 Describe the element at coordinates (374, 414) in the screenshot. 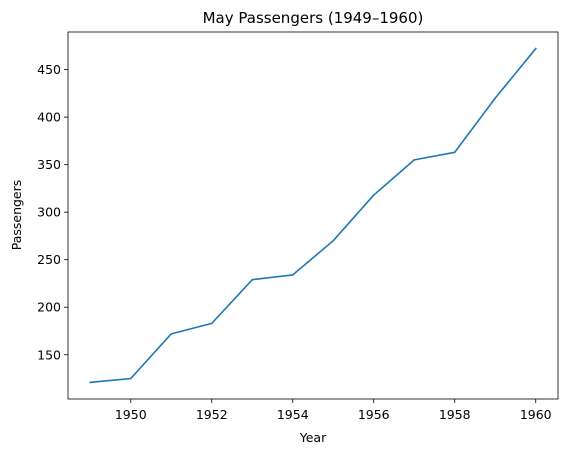

I see `x-tick-label: 1956` at that location.